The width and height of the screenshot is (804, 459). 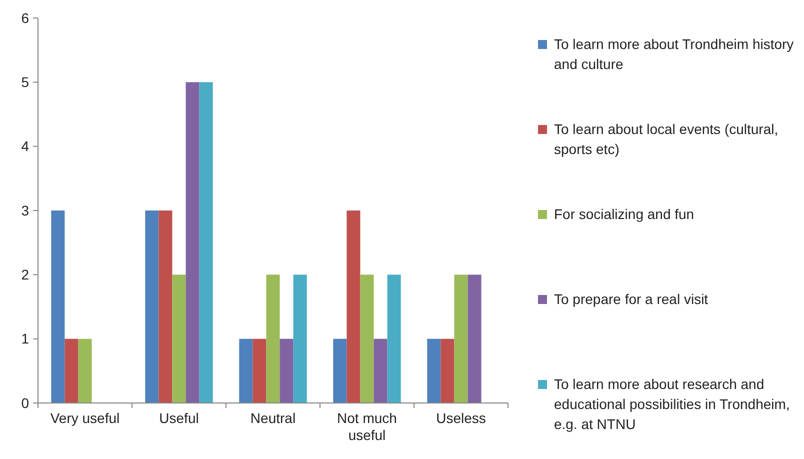 What do you see at coordinates (25, 402) in the screenshot?
I see `y-tick-label: 0` at bounding box center [25, 402].